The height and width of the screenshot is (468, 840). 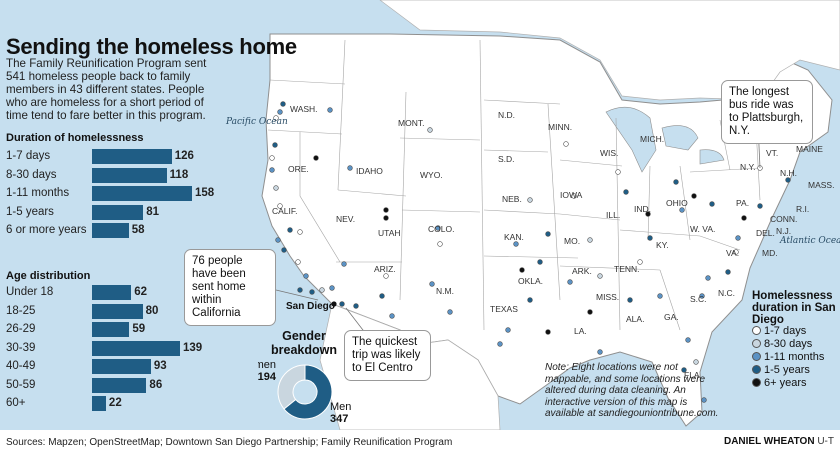 I want to click on bar-label: 1-7 days, so click(x=28, y=156).